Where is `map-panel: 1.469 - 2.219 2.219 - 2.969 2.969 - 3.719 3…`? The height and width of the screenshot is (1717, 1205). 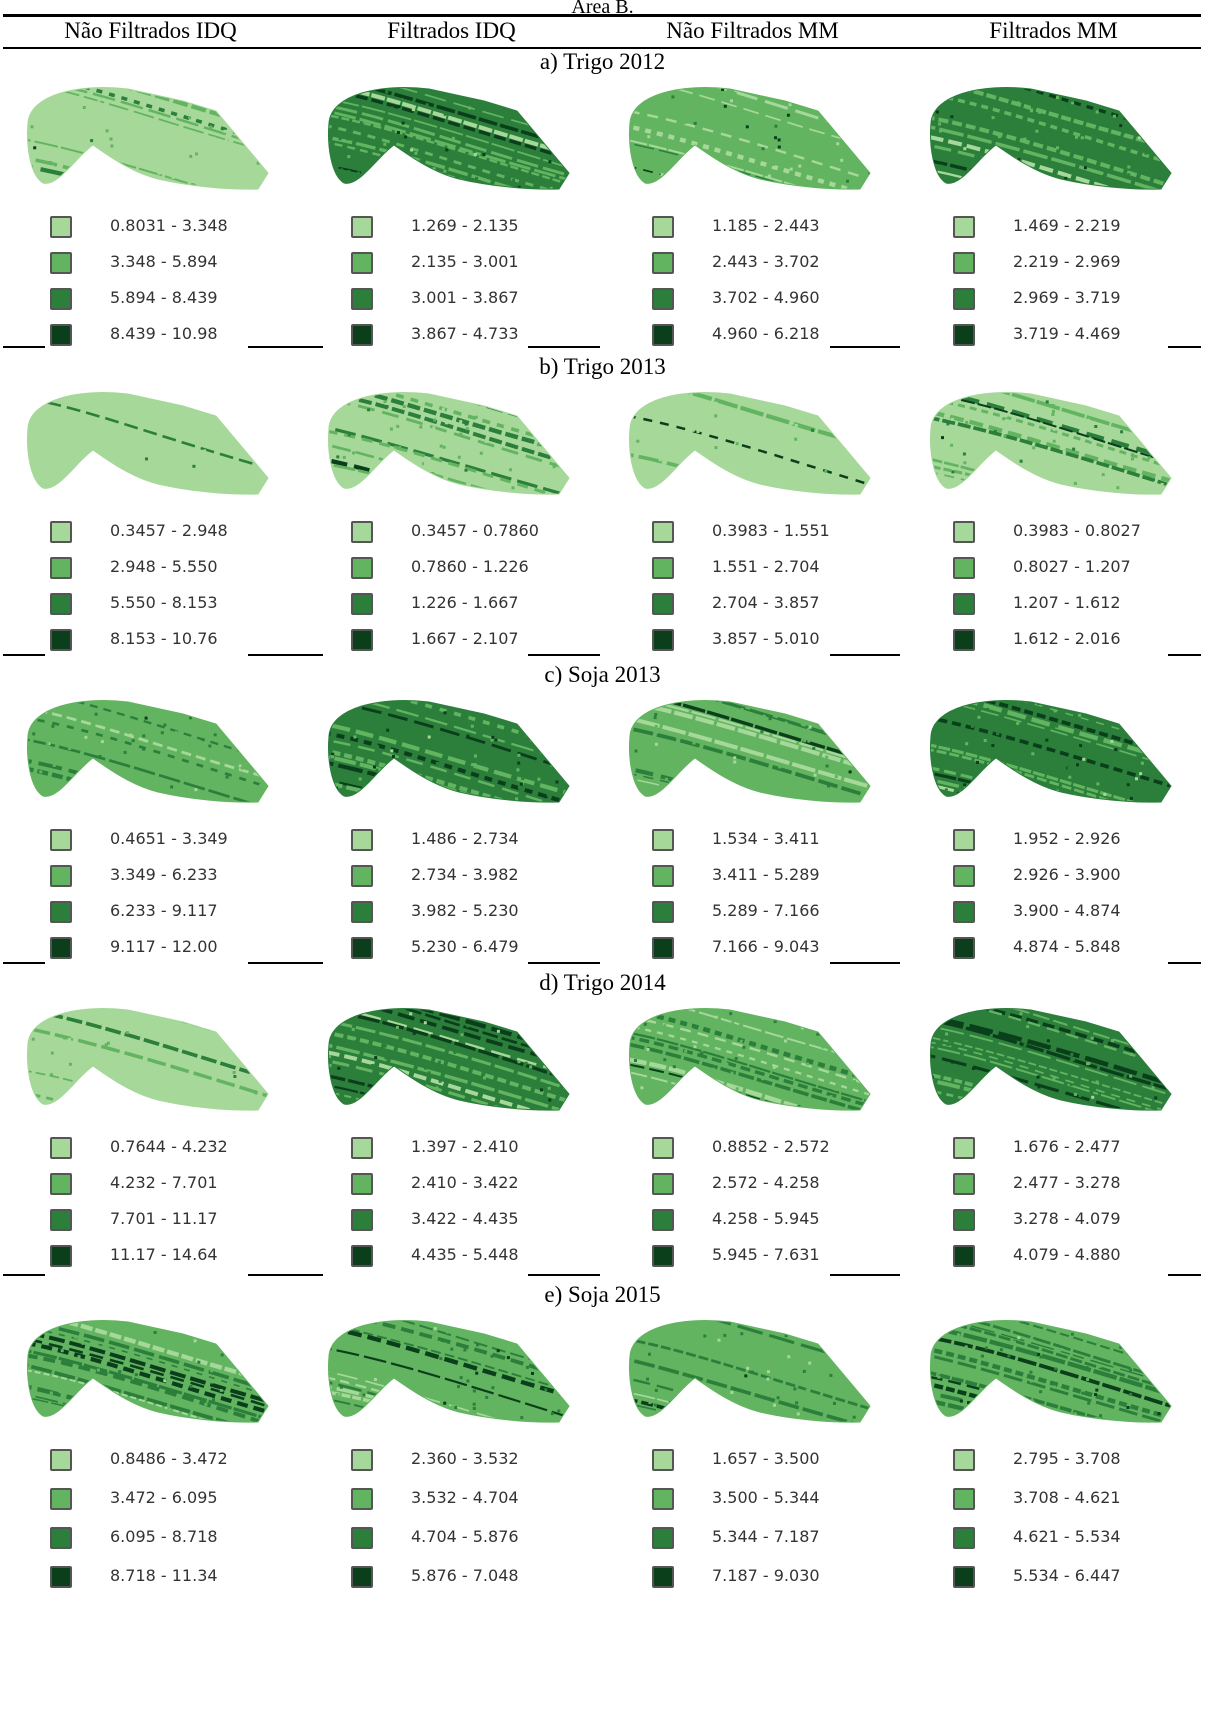 map-panel: 1.469 - 2.219 2.219 - 2.969 2.969 - 3.719 3… is located at coordinates (1053, 214).